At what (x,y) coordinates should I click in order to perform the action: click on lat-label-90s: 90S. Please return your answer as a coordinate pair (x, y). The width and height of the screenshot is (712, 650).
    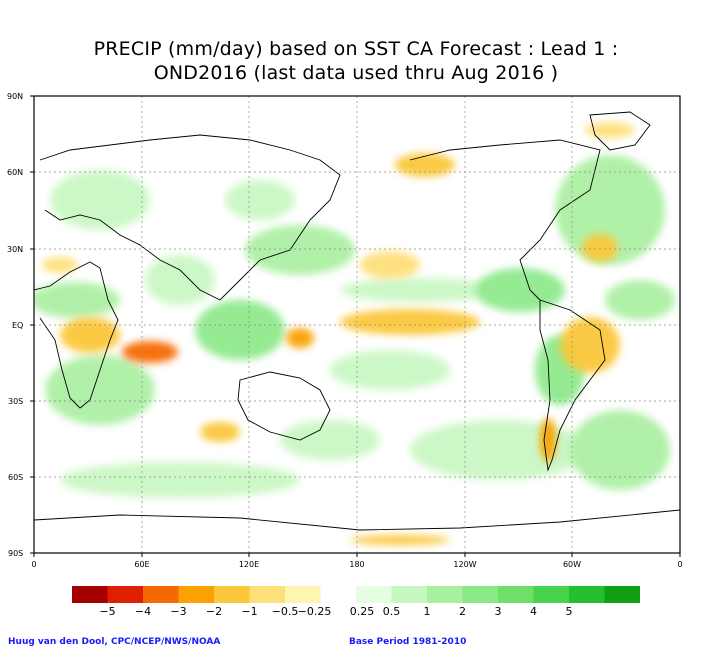
    Looking at the image, I should click on (15, 553).